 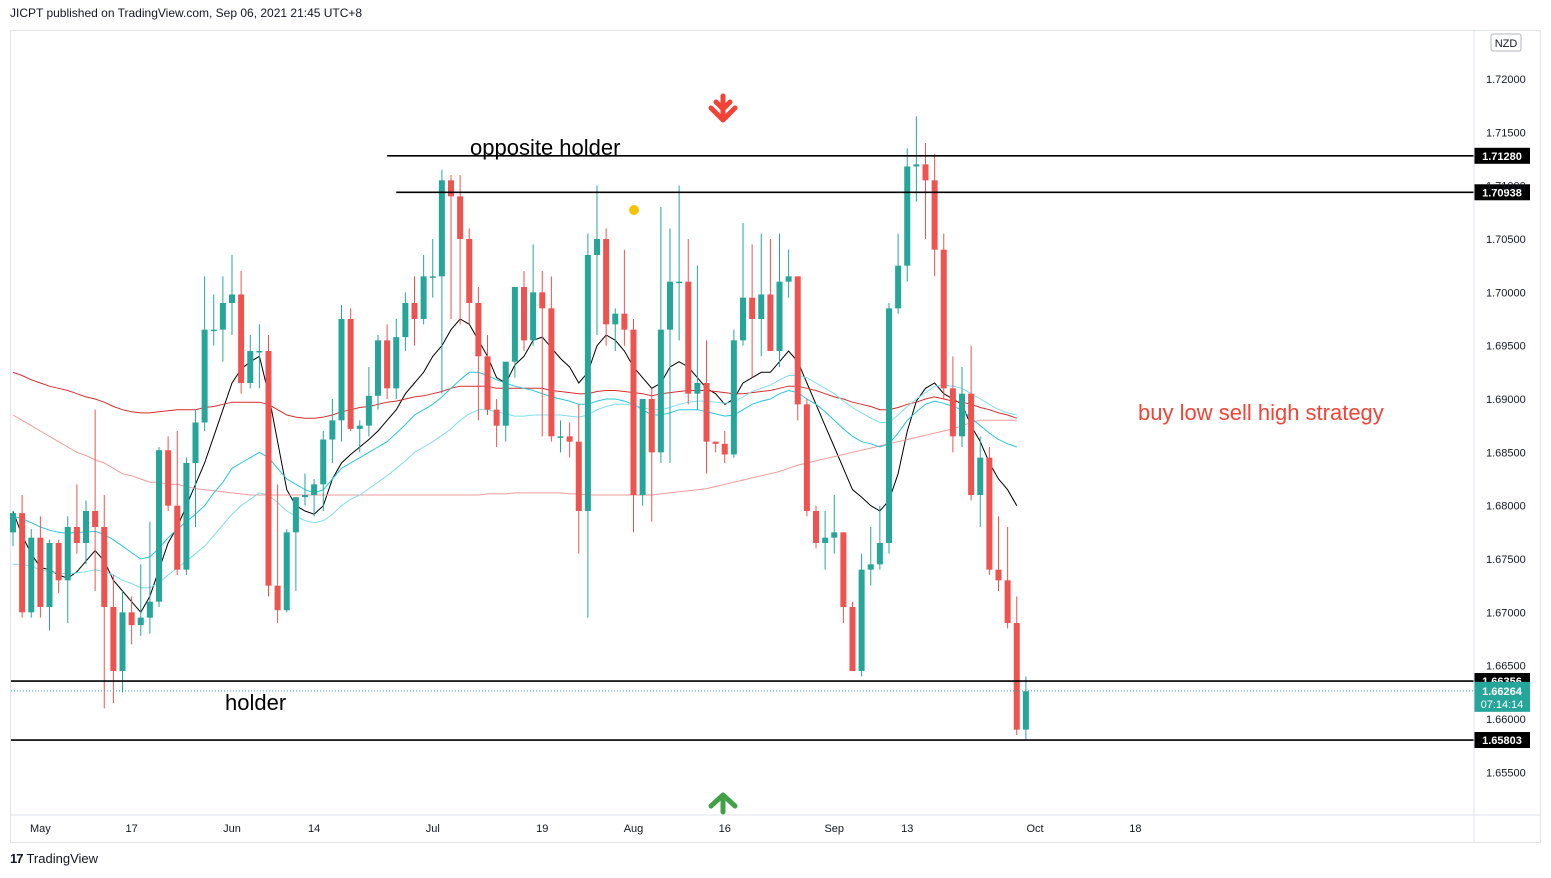 I want to click on tradingview-brand: 17 TradingView, so click(x=54, y=858).